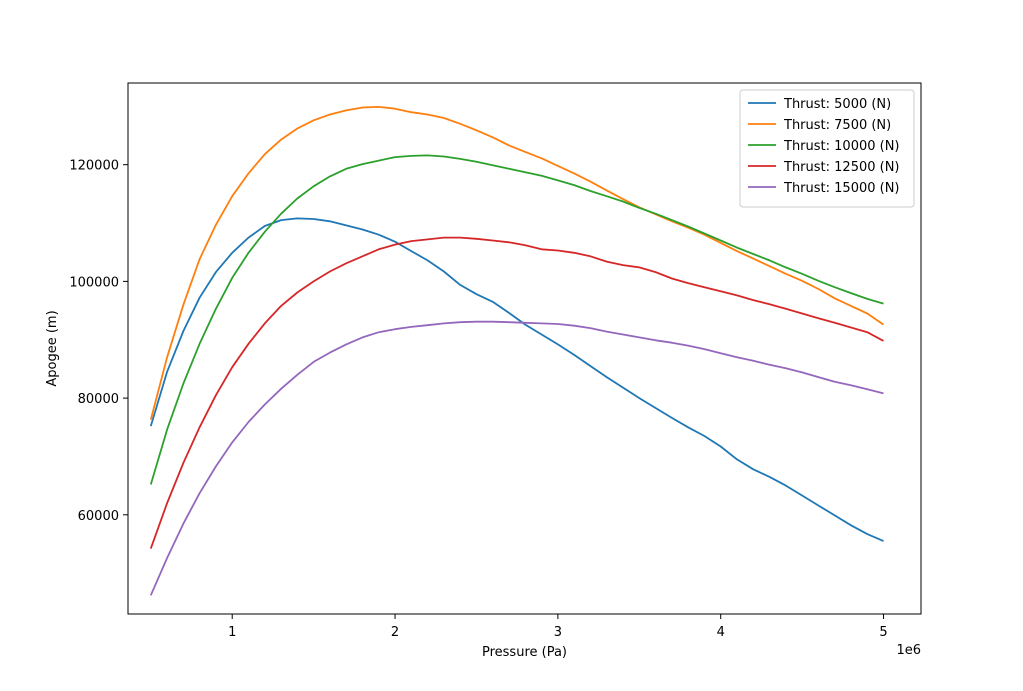 Image resolution: width=1023 pixels, height=691 pixels. What do you see at coordinates (94, 166) in the screenshot?
I see `y-tick-label: 120000` at bounding box center [94, 166].